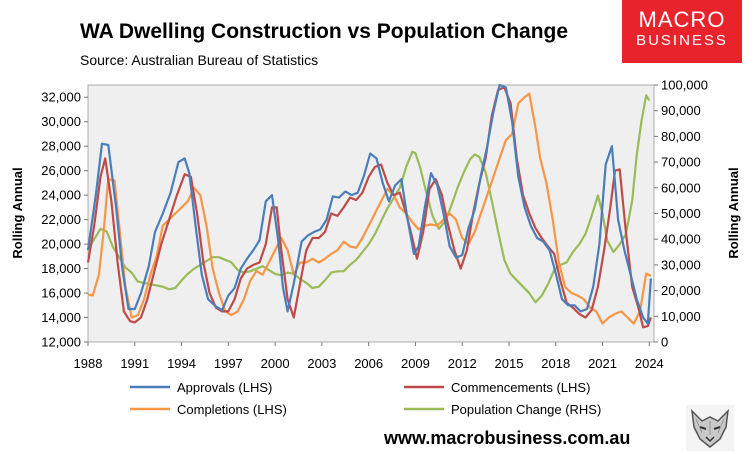 The image size is (754, 454). I want to click on y-right-tick-label: 0, so click(664, 342).